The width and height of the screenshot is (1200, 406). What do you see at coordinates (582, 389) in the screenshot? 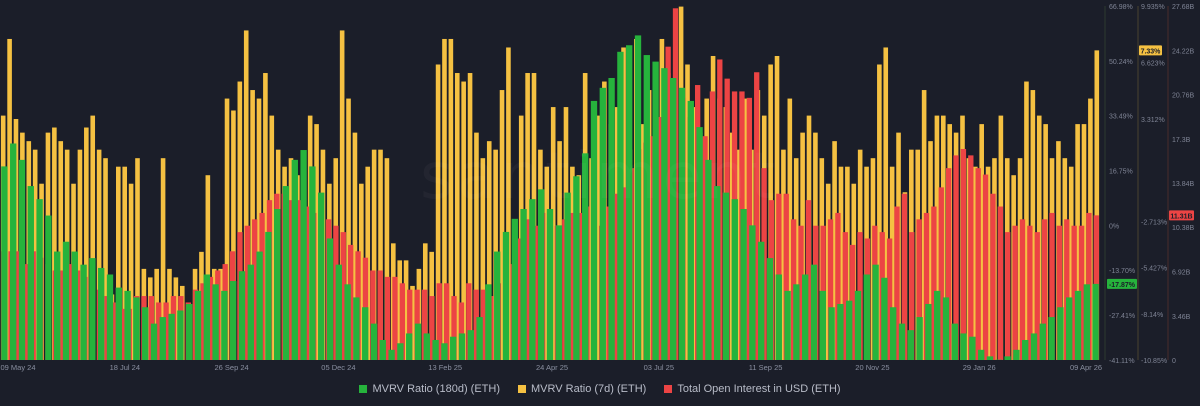
I see `legend-item-mvrv-7d: MVRV Ratio (7d) (ETH)` at bounding box center [582, 389].